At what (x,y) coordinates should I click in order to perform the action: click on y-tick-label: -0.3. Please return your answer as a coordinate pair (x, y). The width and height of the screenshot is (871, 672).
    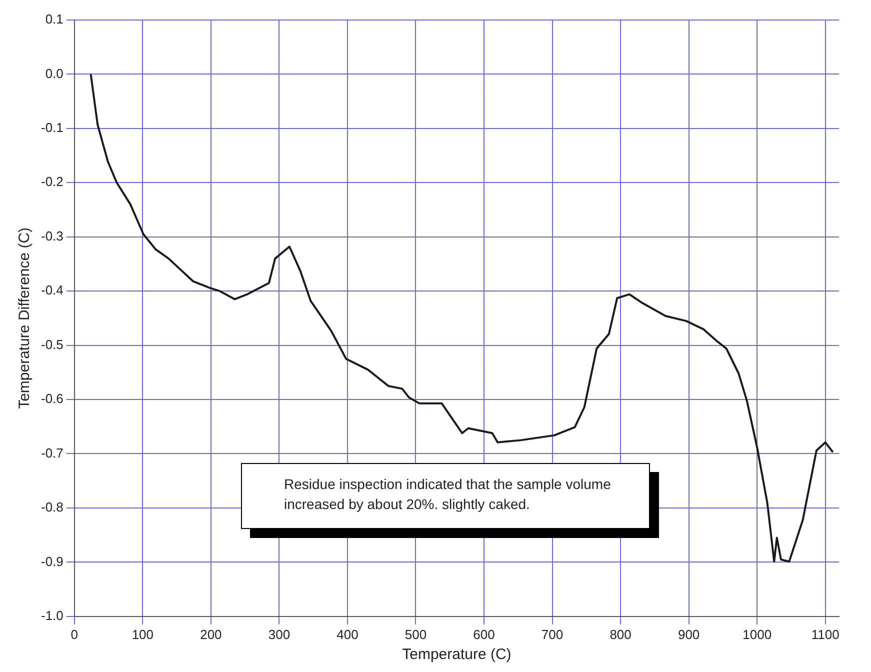
    Looking at the image, I should click on (52, 236).